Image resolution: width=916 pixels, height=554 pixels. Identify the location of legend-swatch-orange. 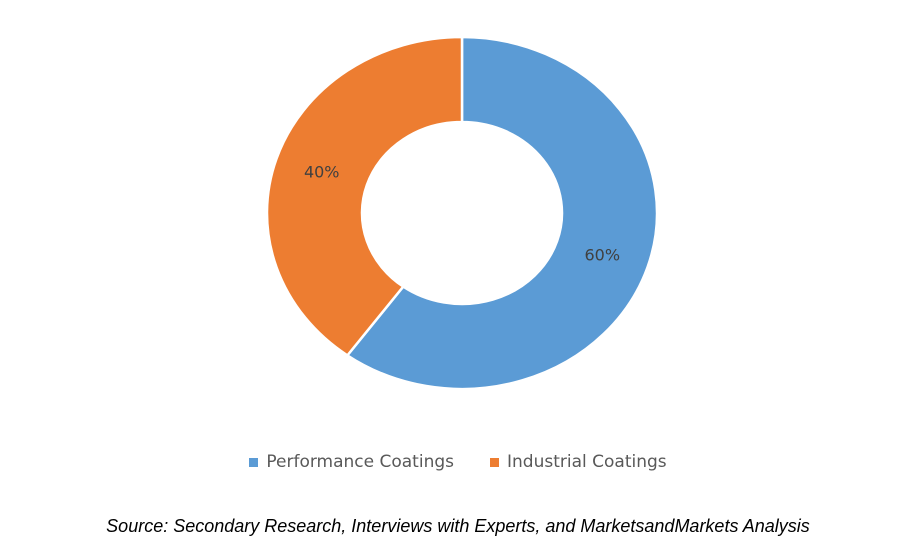
(494, 462).